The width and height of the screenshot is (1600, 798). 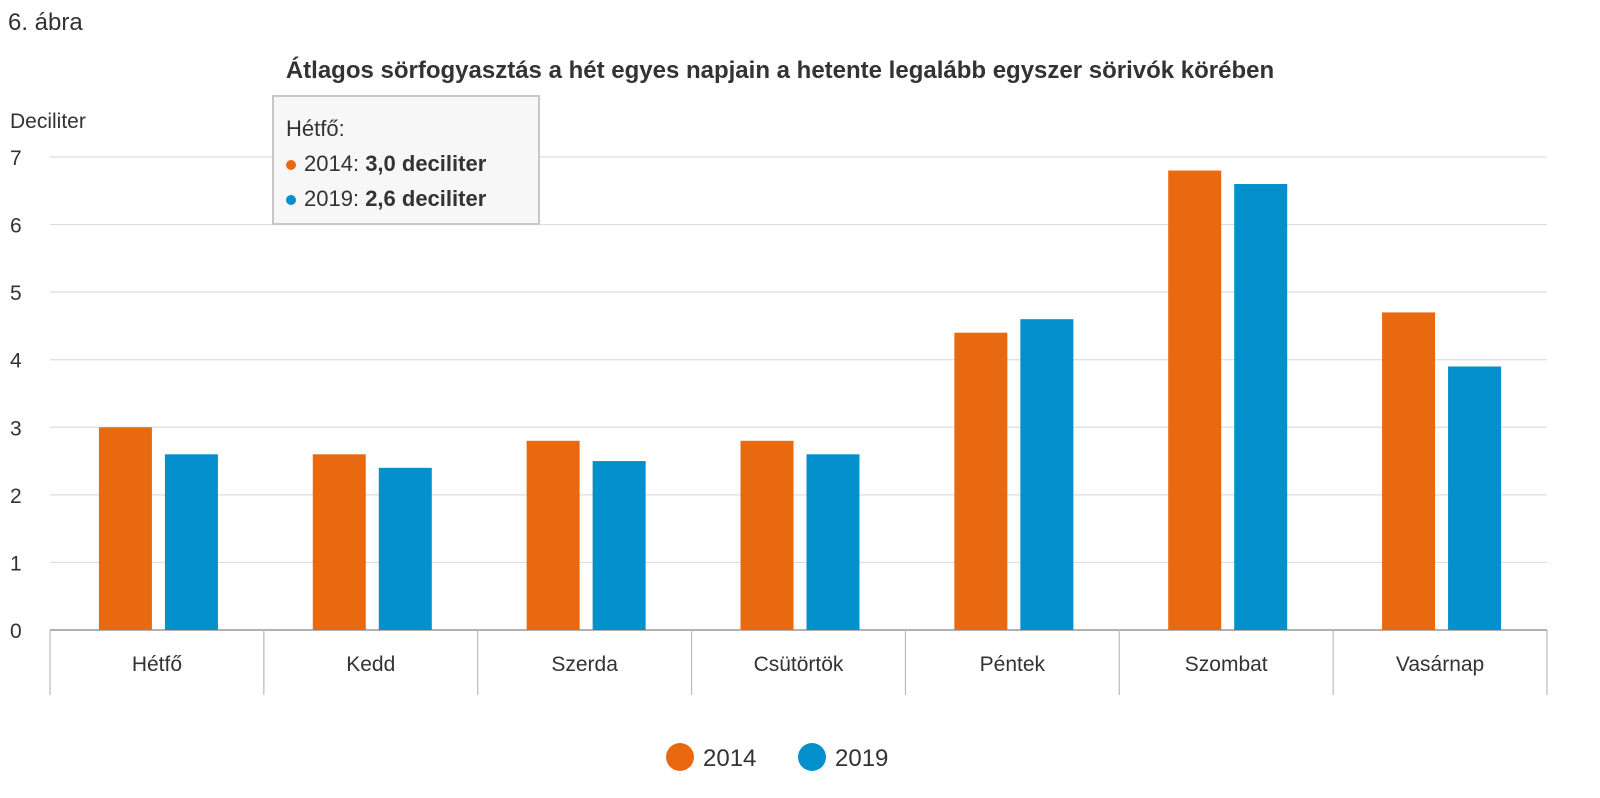 I want to click on tooltip-row-2014: 2014: 3,0 deciliter, so click(x=406, y=163).